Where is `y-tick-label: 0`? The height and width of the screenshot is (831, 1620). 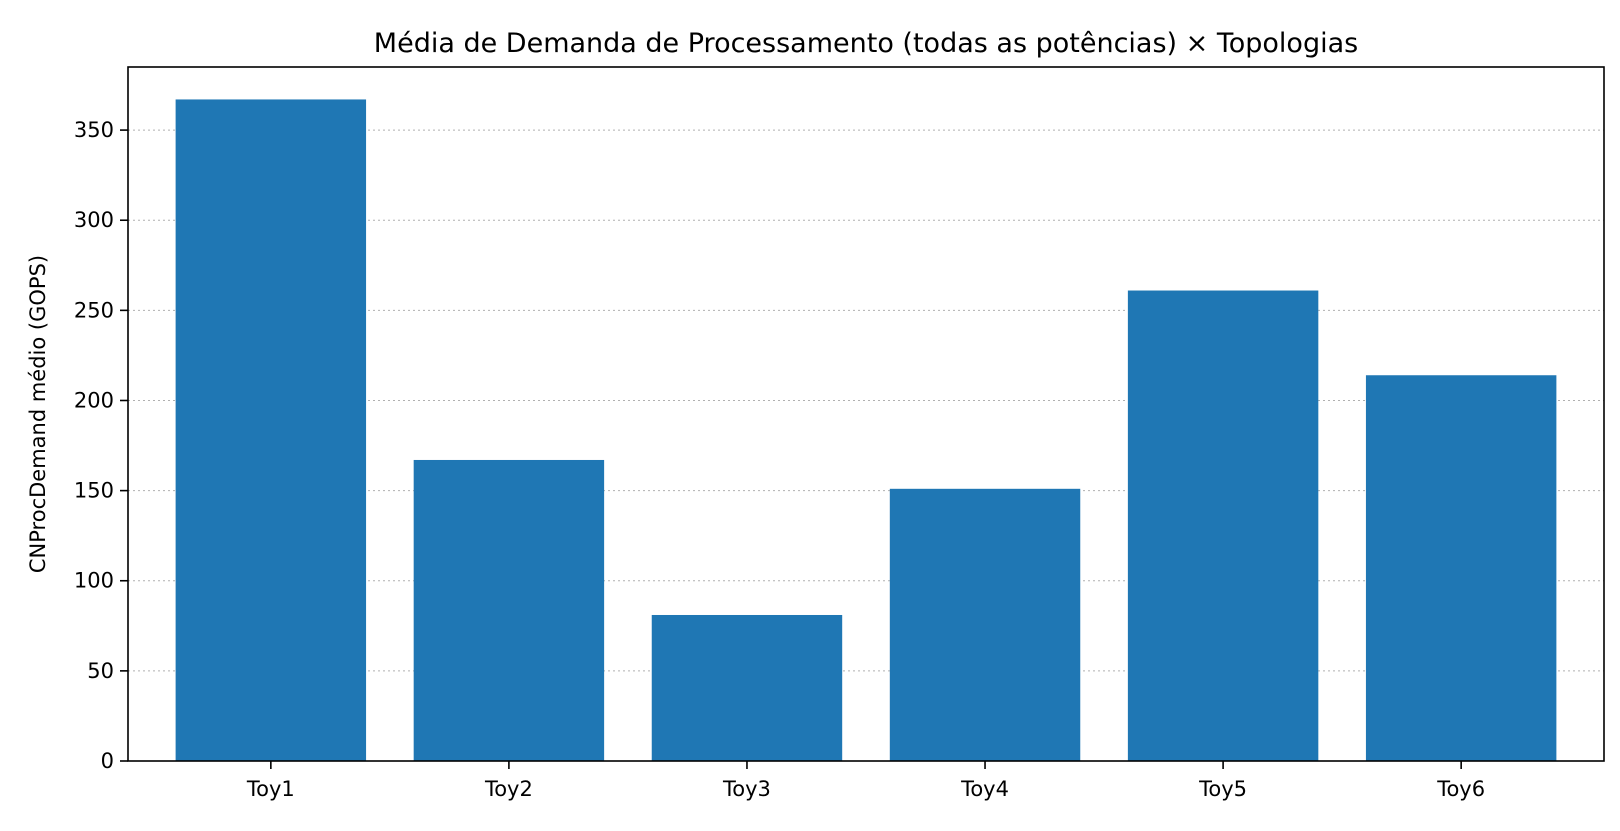
y-tick-label: 0 is located at coordinates (107, 761).